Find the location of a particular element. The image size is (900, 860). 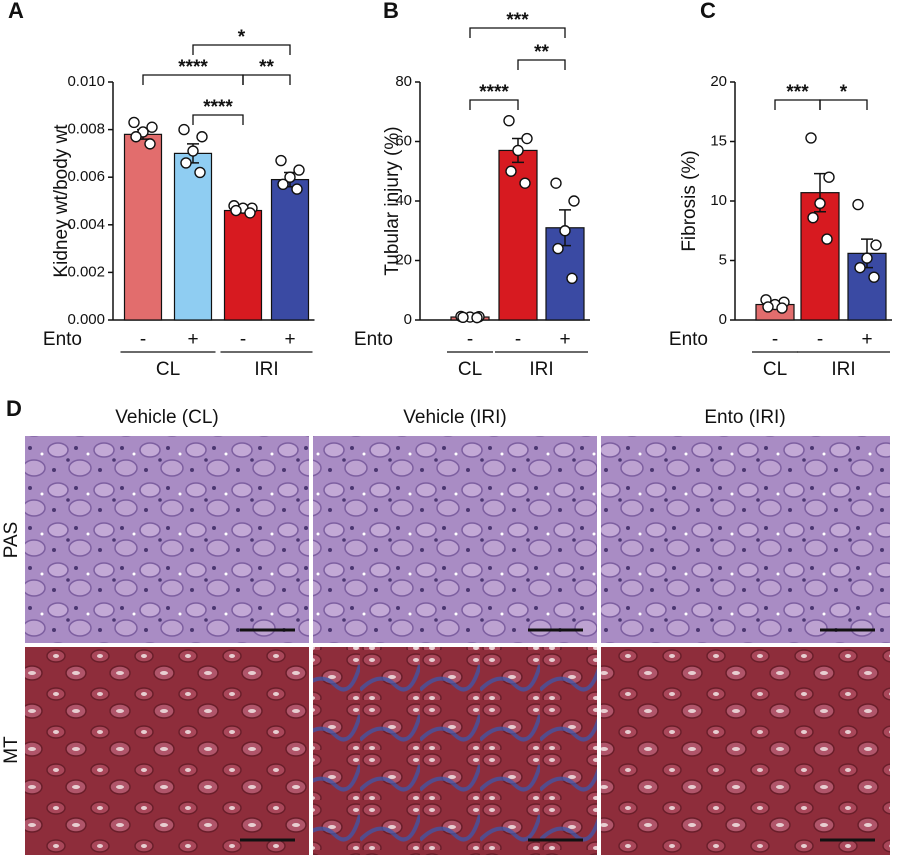

row-label: MT is located at coordinates (11, 750).